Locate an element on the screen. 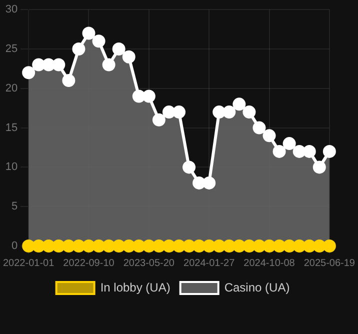 Image resolution: width=358 pixels, height=334 pixels. legend-label: In lobby (UA) is located at coordinates (135, 287).